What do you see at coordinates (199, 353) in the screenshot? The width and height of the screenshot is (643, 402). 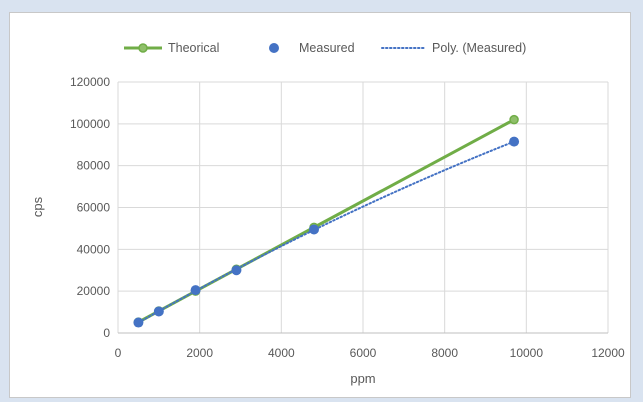 I see `x-tick-label: 2000` at bounding box center [199, 353].